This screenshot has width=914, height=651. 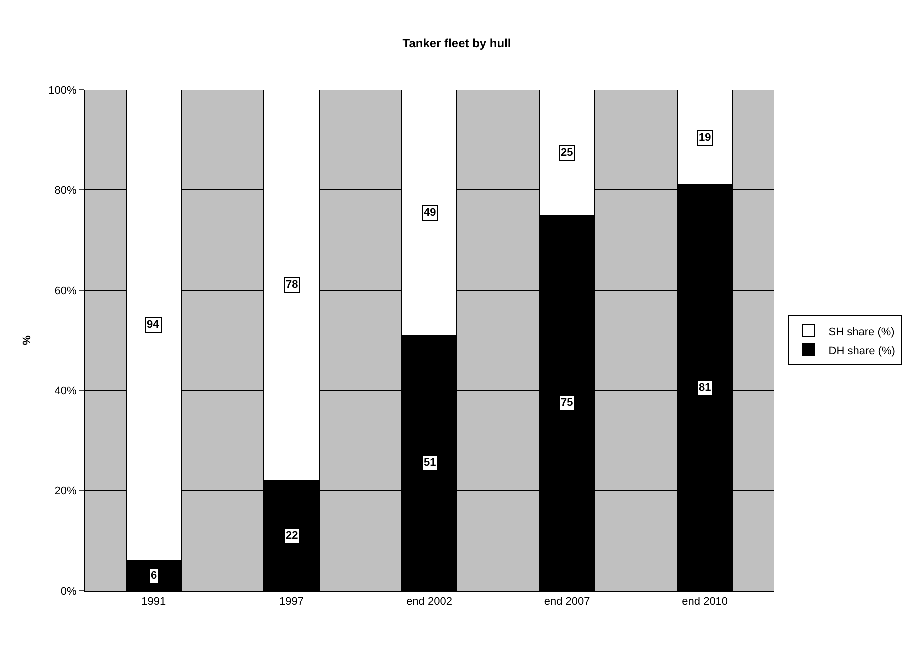 What do you see at coordinates (567, 153) in the screenshot?
I see `data-label: 25` at bounding box center [567, 153].